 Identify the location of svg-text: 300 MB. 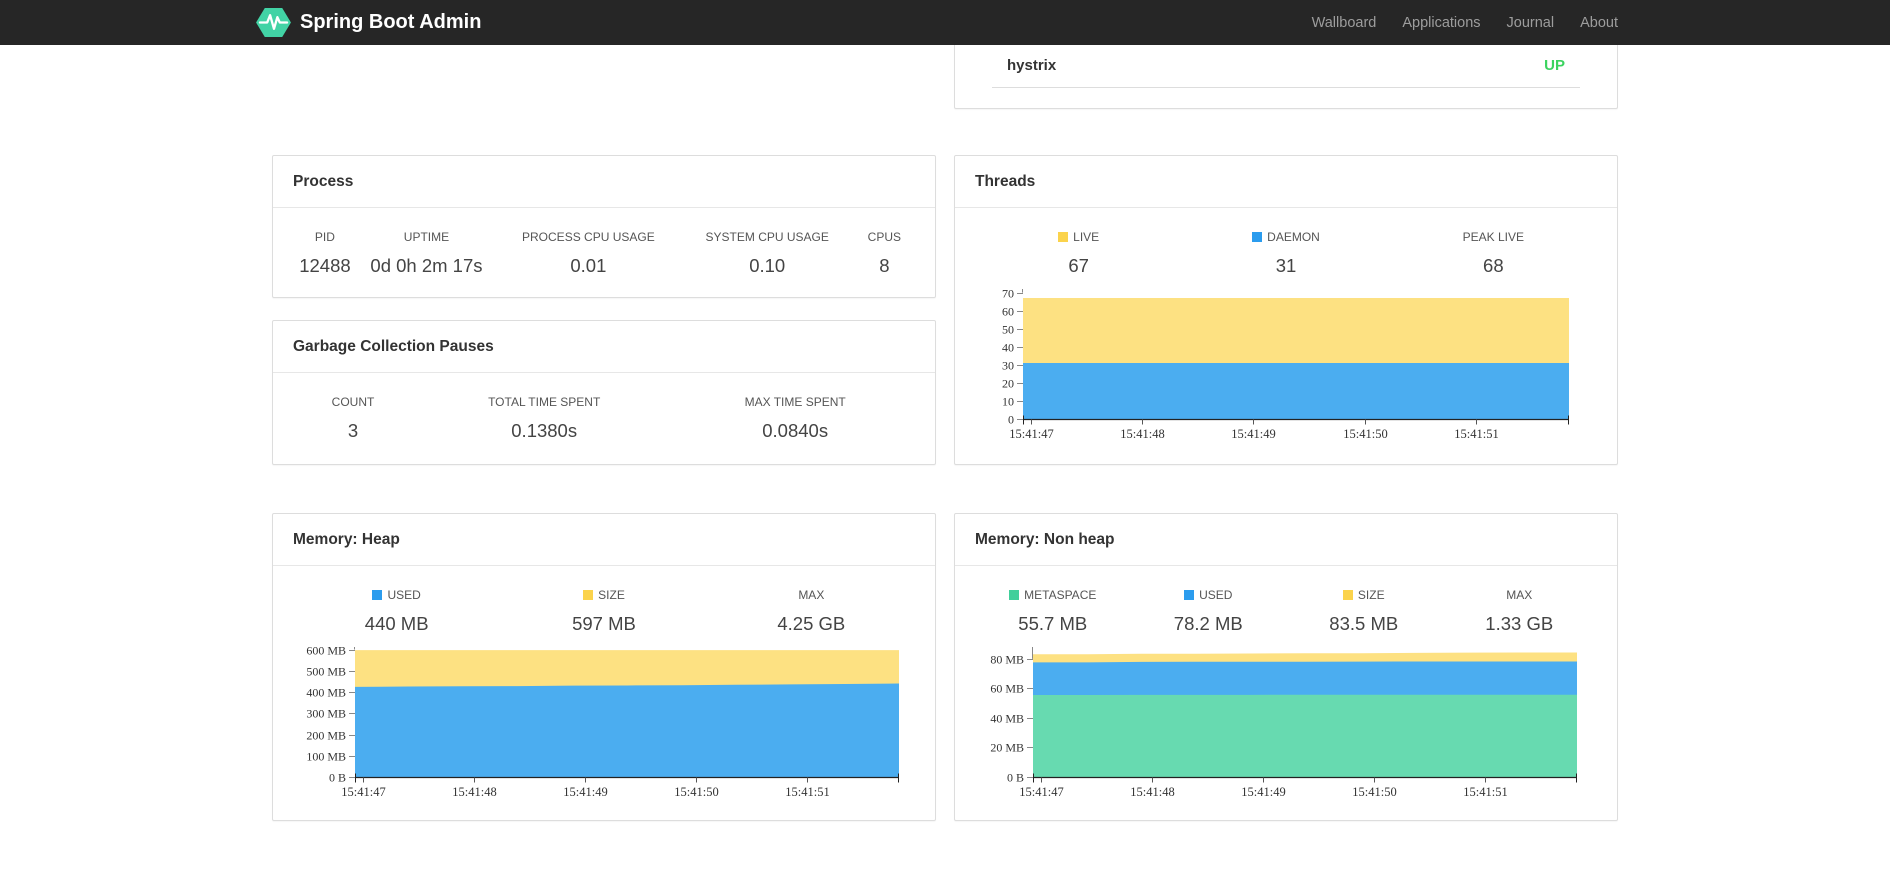
(326, 714).